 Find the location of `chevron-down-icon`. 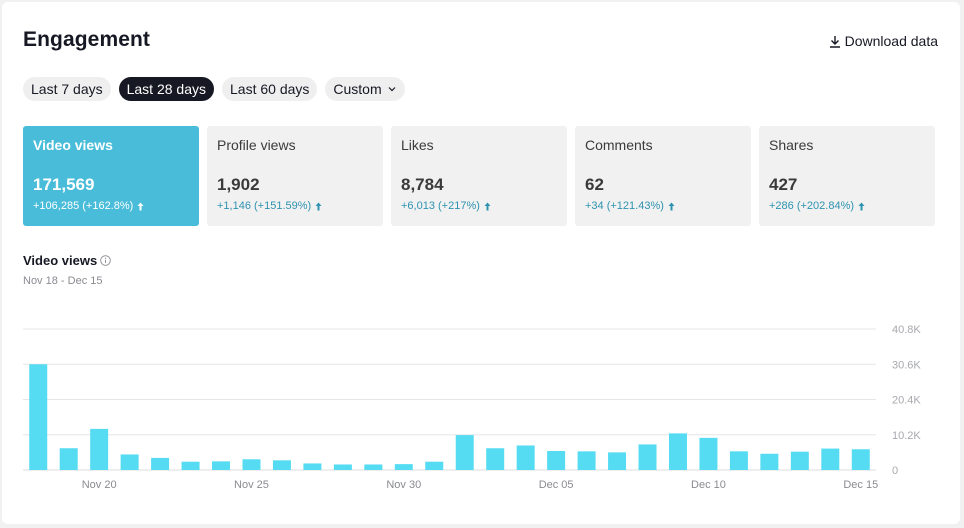

chevron-down-icon is located at coordinates (392, 89).